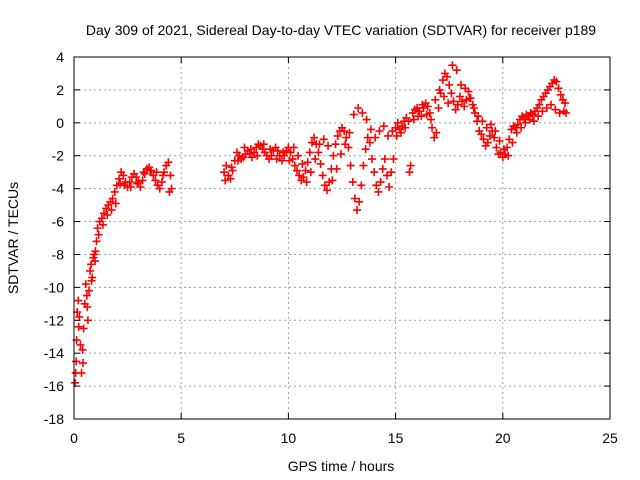  Describe the element at coordinates (54, 353) in the screenshot. I see `y-tick-label: -14` at that location.